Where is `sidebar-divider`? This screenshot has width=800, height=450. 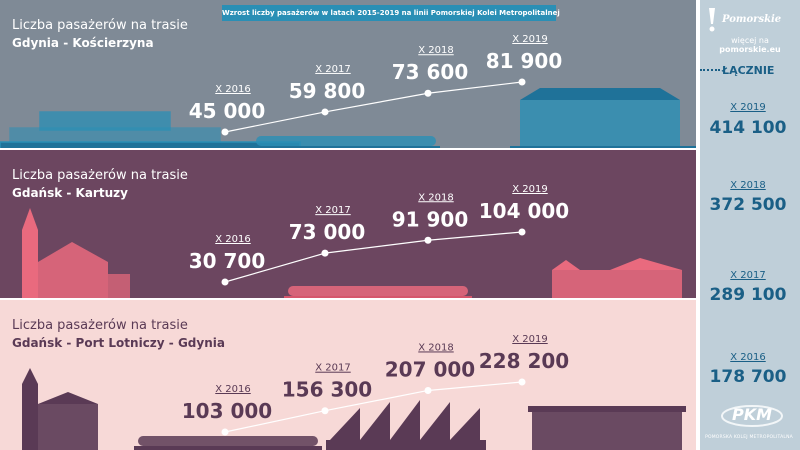
sidebar-divider is located at coordinates (698, 225).